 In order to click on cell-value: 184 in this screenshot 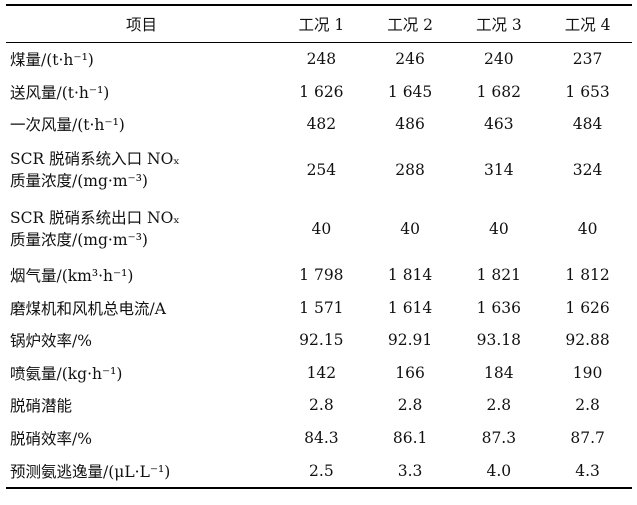, I will do `click(499, 372)`.